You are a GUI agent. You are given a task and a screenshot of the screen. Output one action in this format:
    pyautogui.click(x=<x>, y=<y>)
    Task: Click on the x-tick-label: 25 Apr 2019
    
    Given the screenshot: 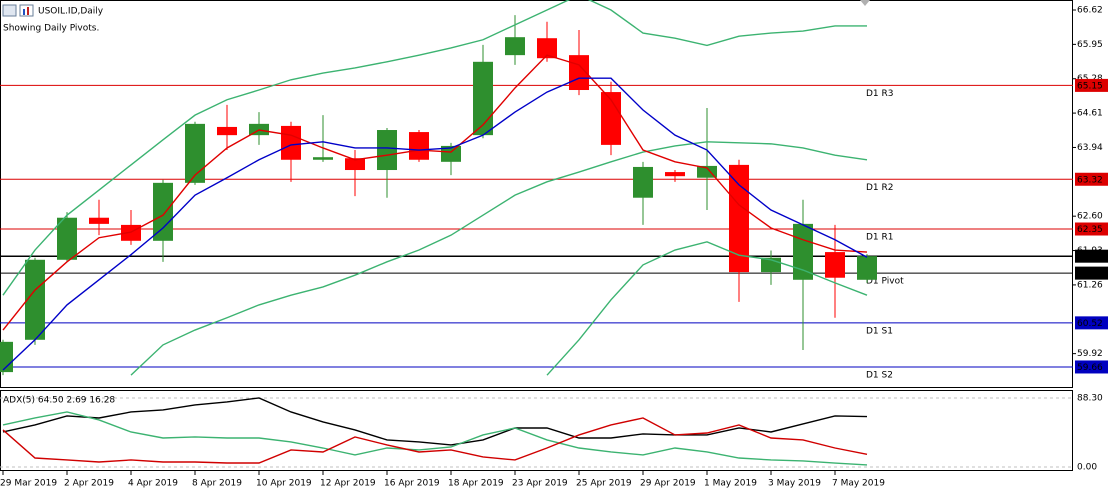 What is the action you would take?
    pyautogui.click(x=604, y=484)
    